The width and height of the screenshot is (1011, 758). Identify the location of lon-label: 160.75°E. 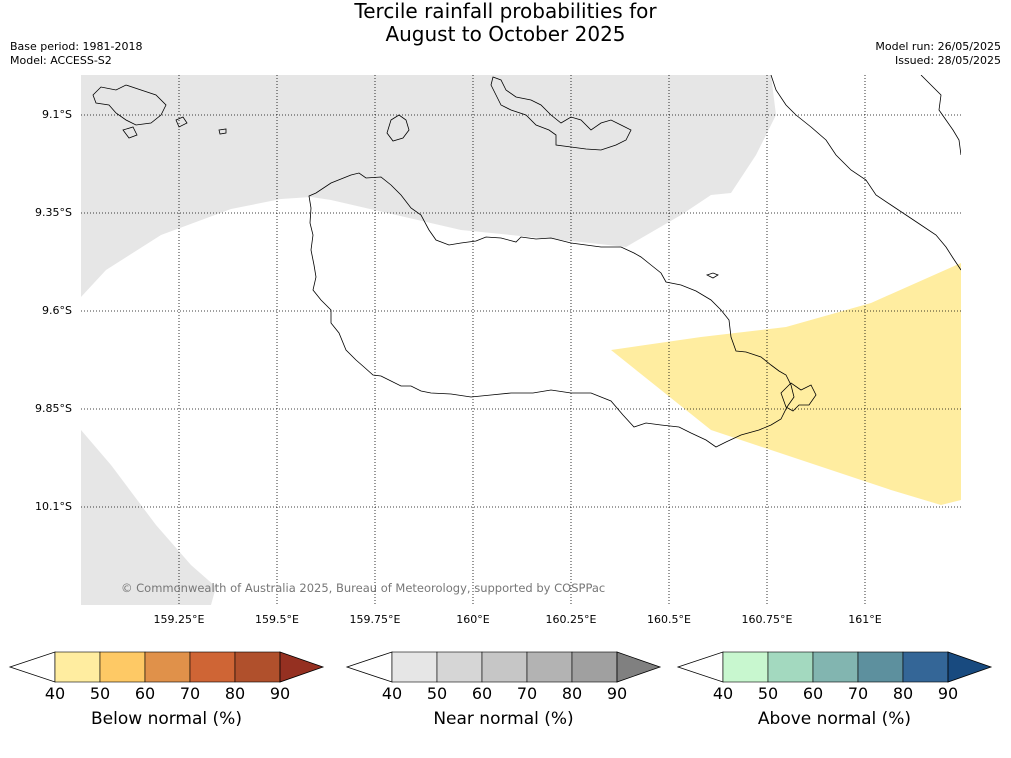
(767, 619).